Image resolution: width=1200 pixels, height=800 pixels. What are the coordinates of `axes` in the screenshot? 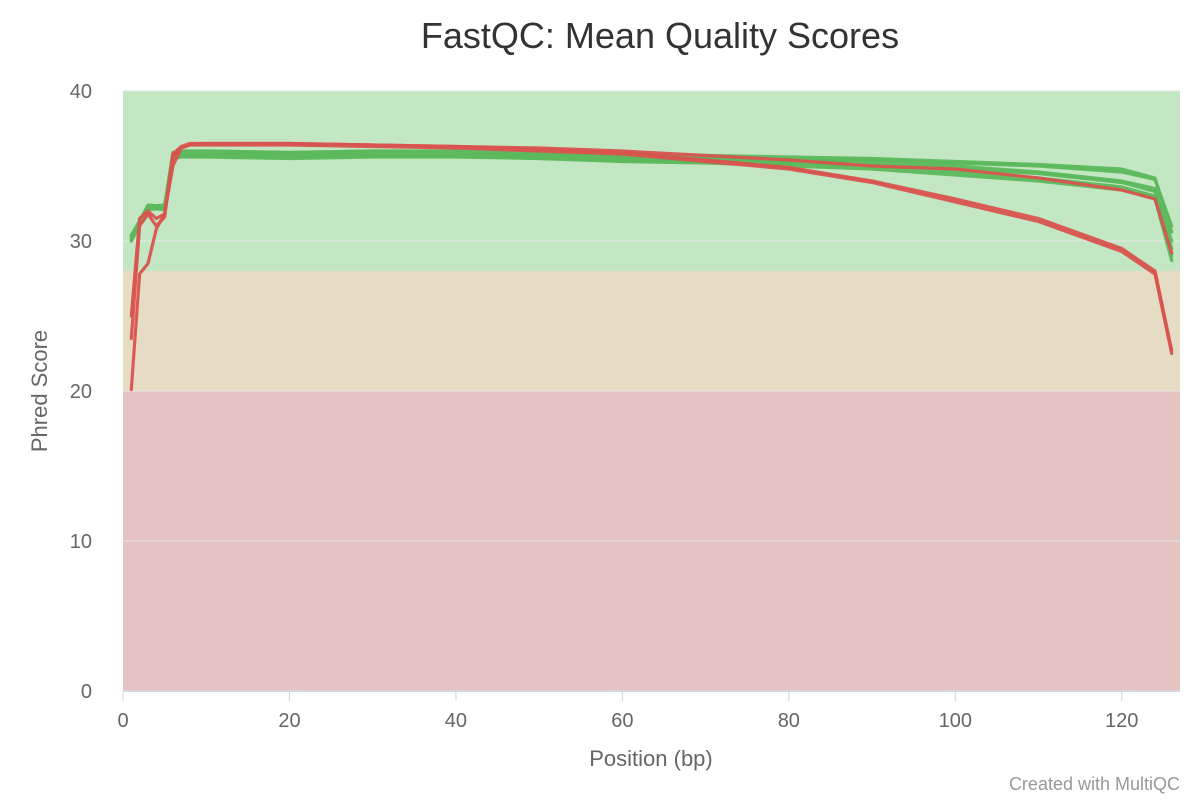 It's located at (651, 696).